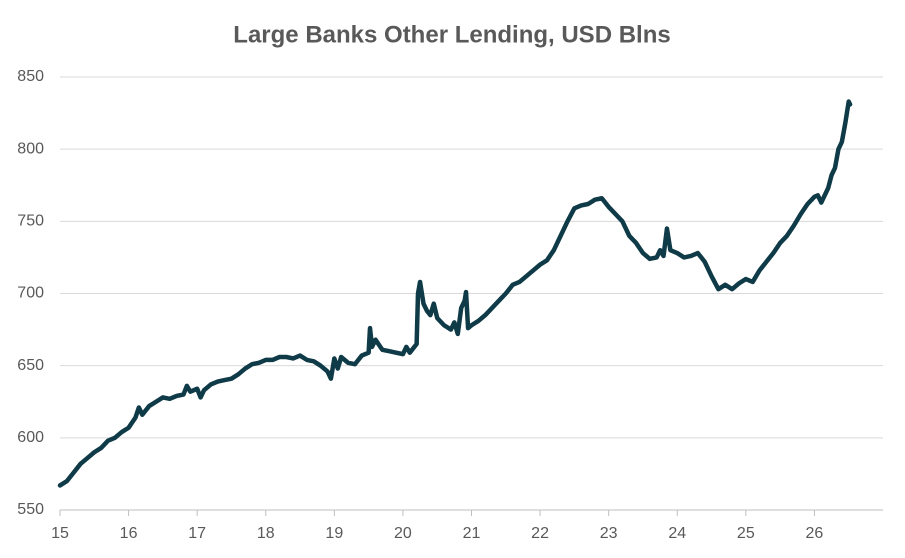 The width and height of the screenshot is (905, 558). I want to click on y-tick-label: 700, so click(30, 293).